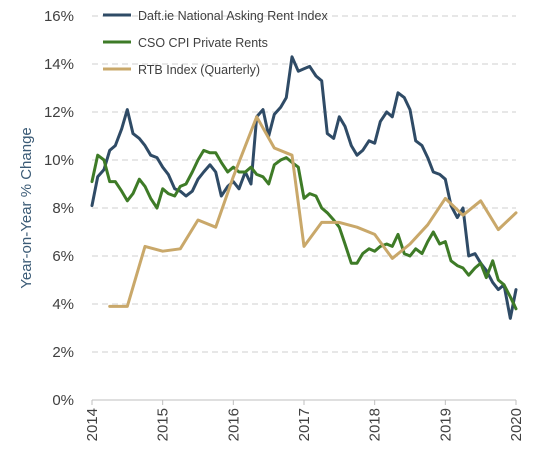  I want to click on x-tick-label: 2015, so click(163, 424).